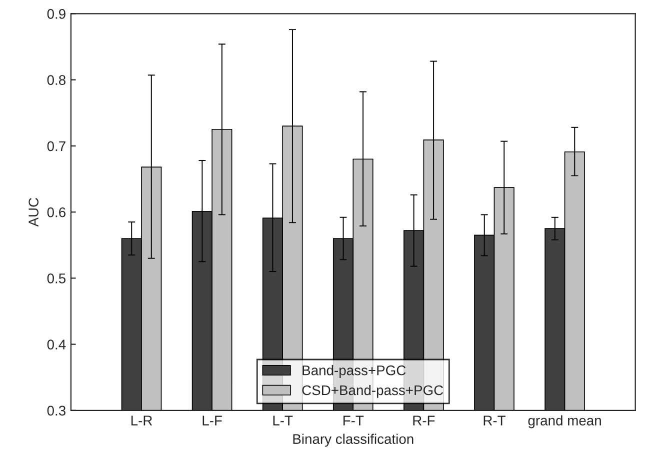  I want to click on legend-label: Band-pass+PGC, so click(354, 371).